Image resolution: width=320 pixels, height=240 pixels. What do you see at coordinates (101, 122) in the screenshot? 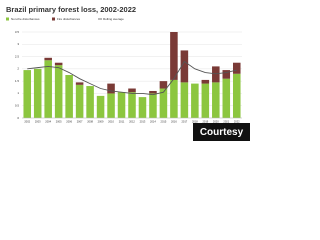
I see `x-tick-label: 2009` at bounding box center [101, 122].